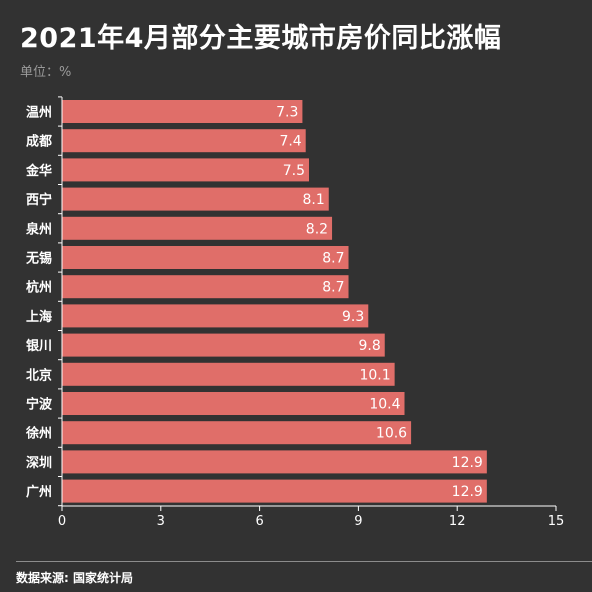  I want to click on x-tick-label: 3, so click(161, 521).